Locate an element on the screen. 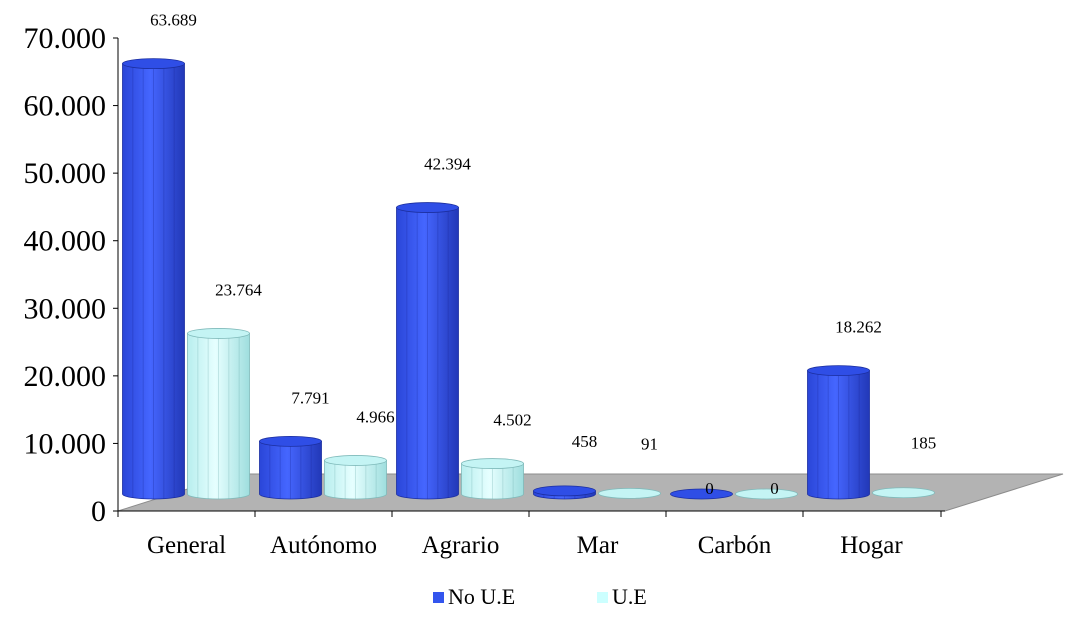 Image resolution: width=1069 pixels, height=621 pixels. legend-label: No U.E is located at coordinates (481, 596).